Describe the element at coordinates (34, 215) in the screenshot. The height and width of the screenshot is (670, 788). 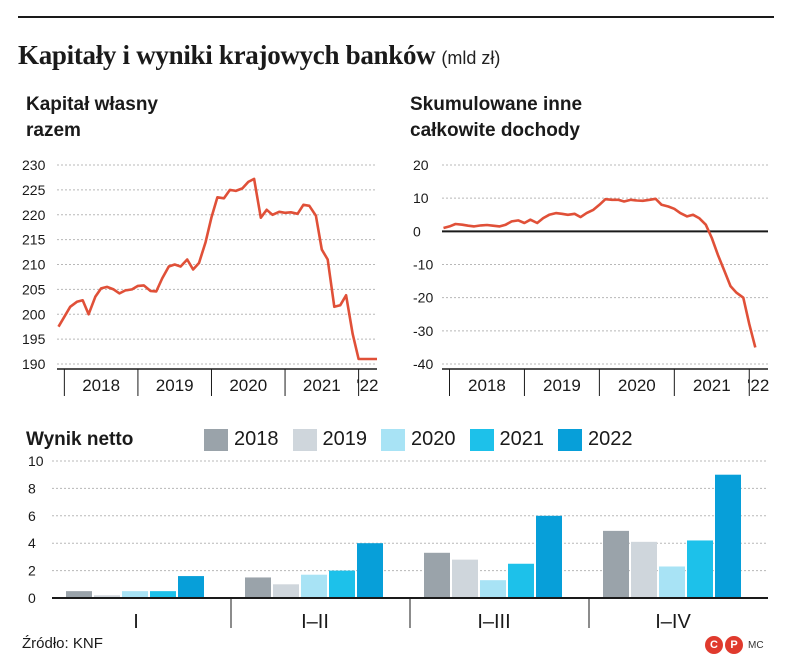
I see `capital-ytick-label: 220` at that location.